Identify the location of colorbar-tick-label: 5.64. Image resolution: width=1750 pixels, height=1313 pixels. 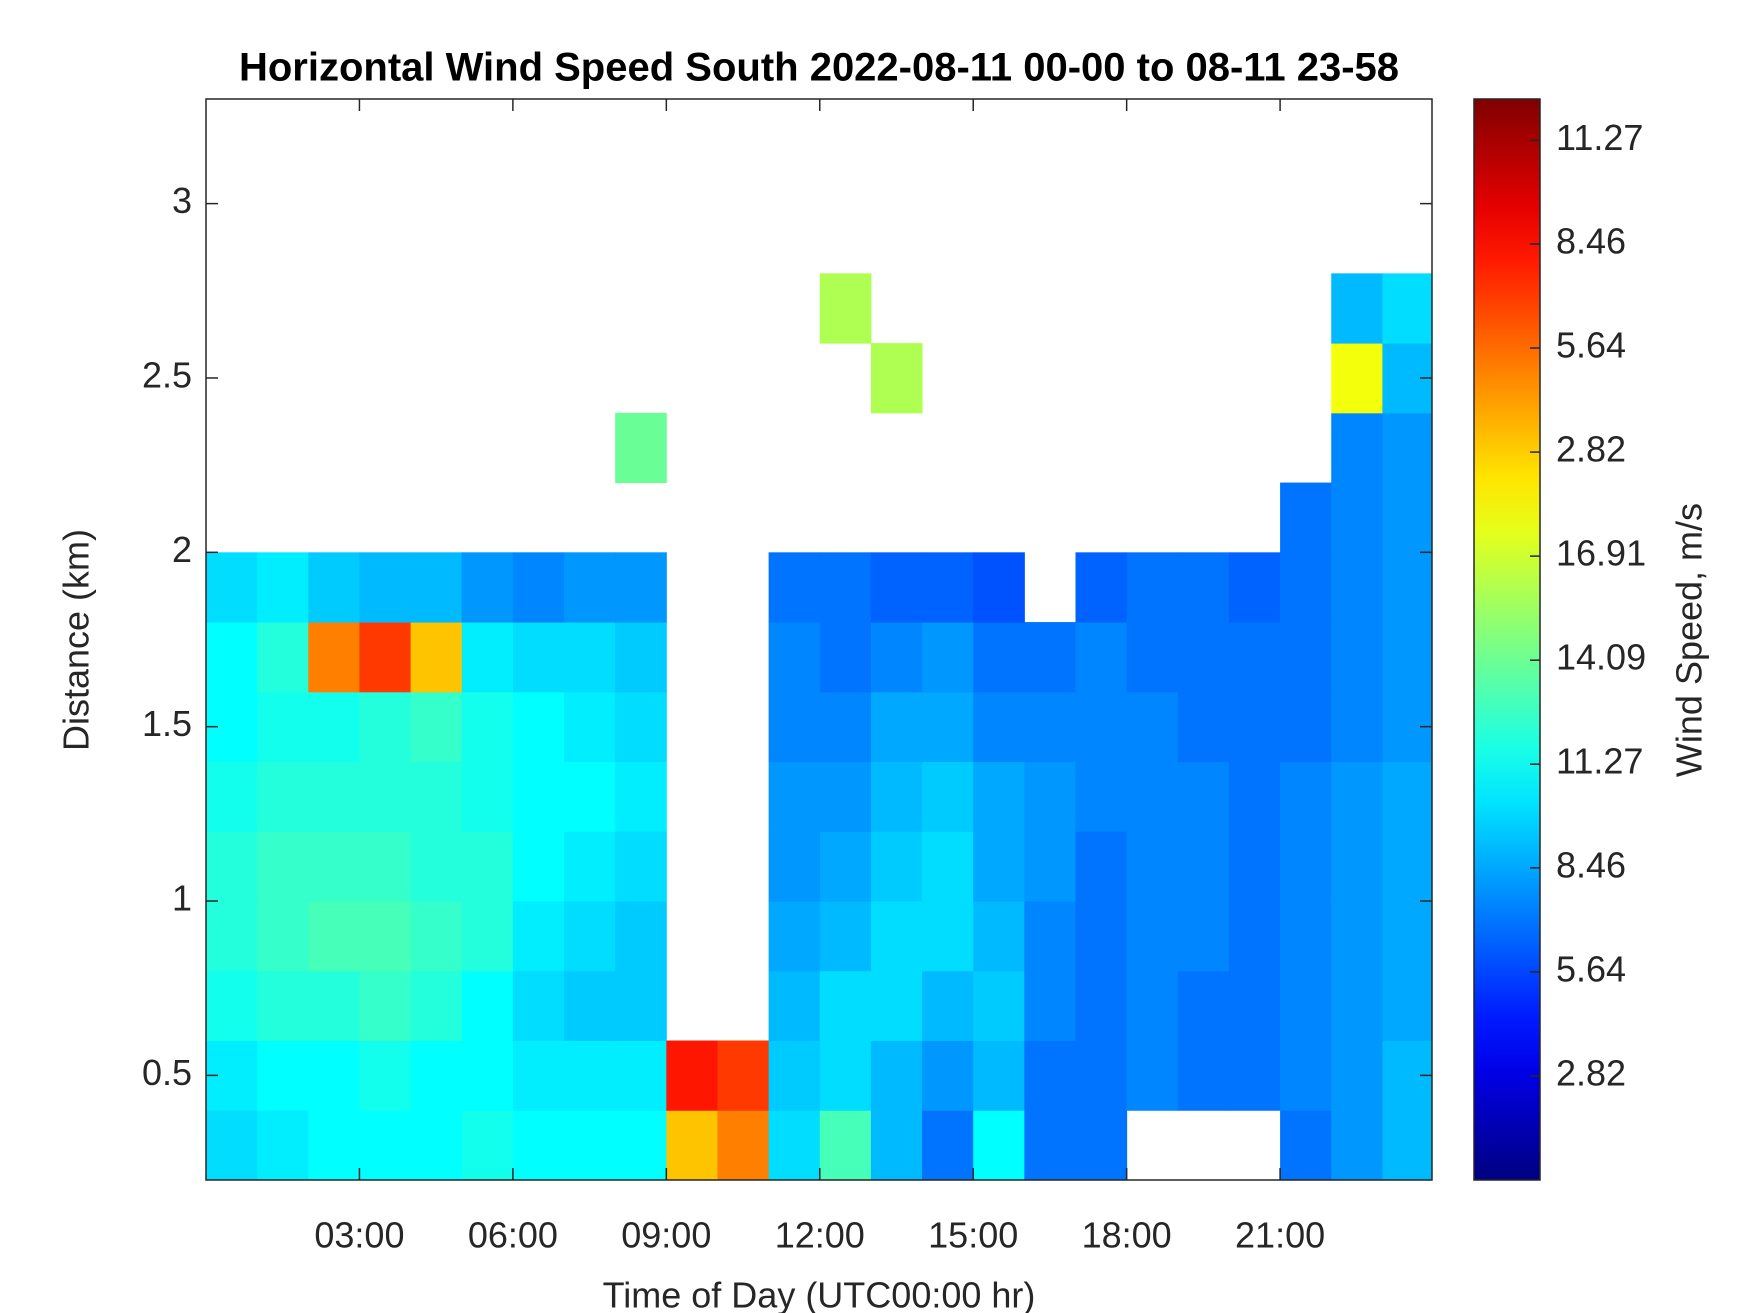
(1591, 968).